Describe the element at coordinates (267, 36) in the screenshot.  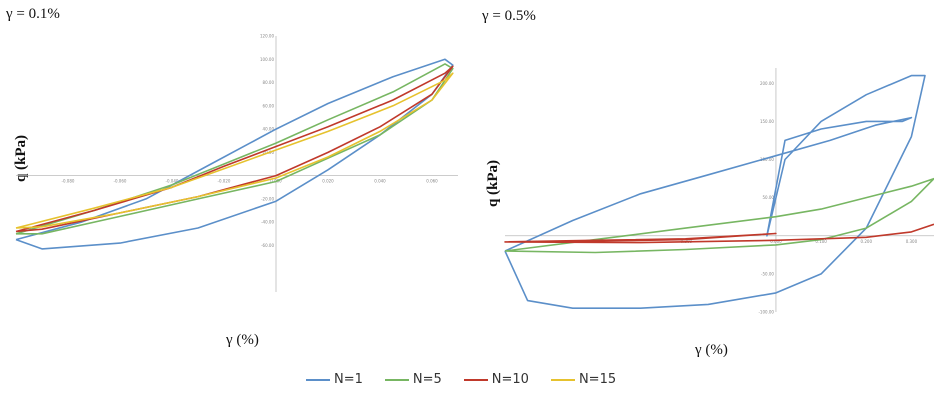
I see `chart1-ytick-0: 120.00` at that location.